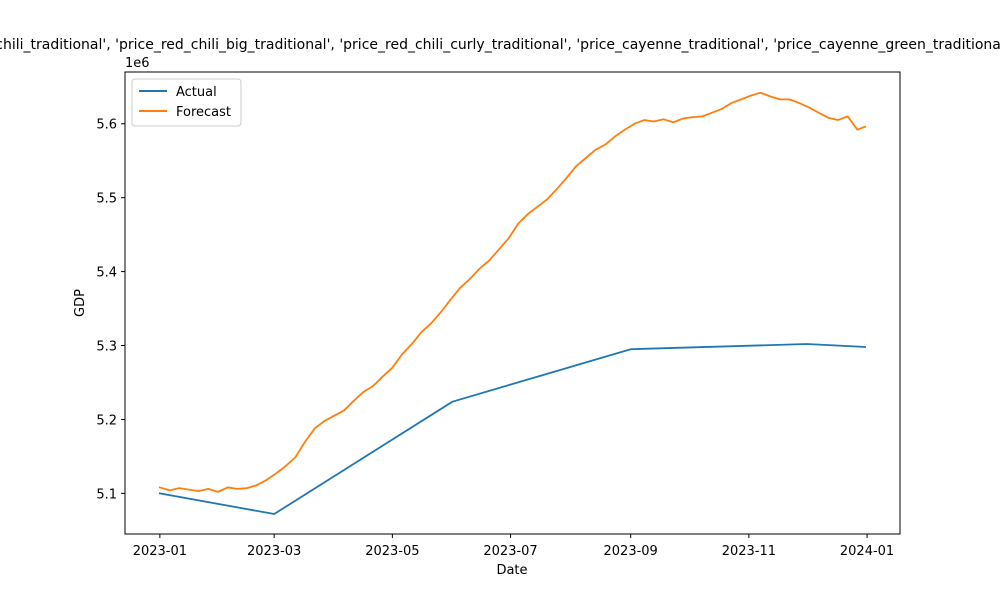 This screenshot has height=600, width=1000. I want to click on legend-label-actual: Actual, so click(196, 92).